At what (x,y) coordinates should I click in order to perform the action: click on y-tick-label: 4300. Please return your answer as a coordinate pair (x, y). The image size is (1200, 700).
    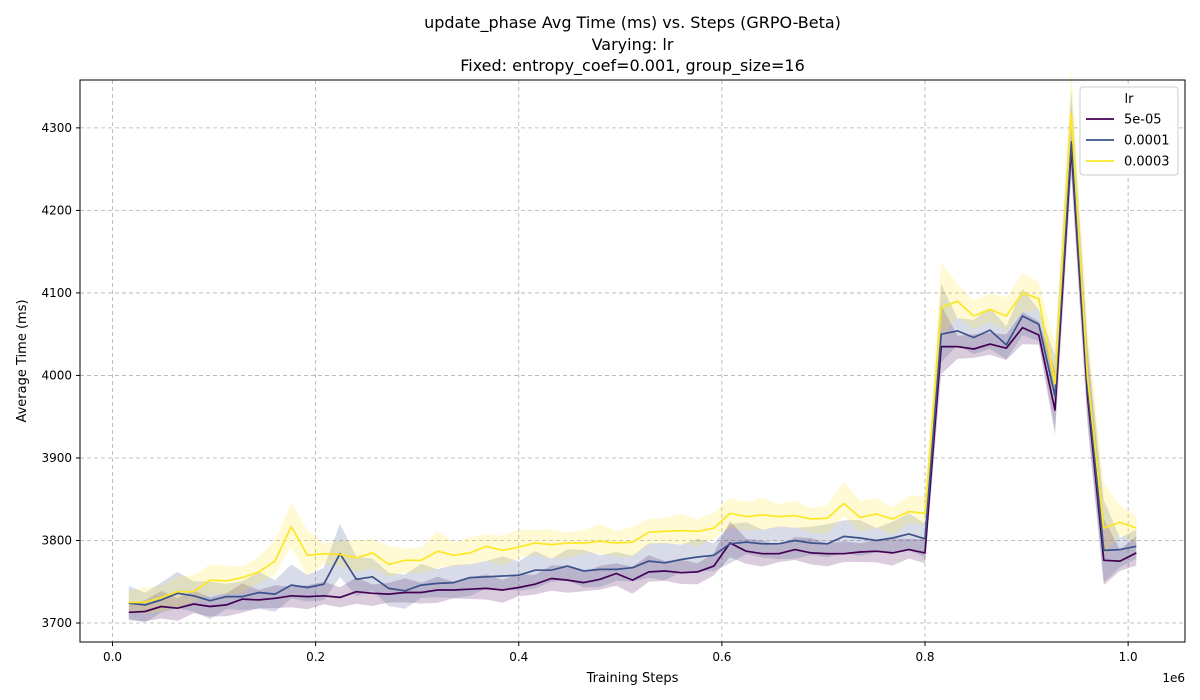
    Looking at the image, I should click on (56, 128).